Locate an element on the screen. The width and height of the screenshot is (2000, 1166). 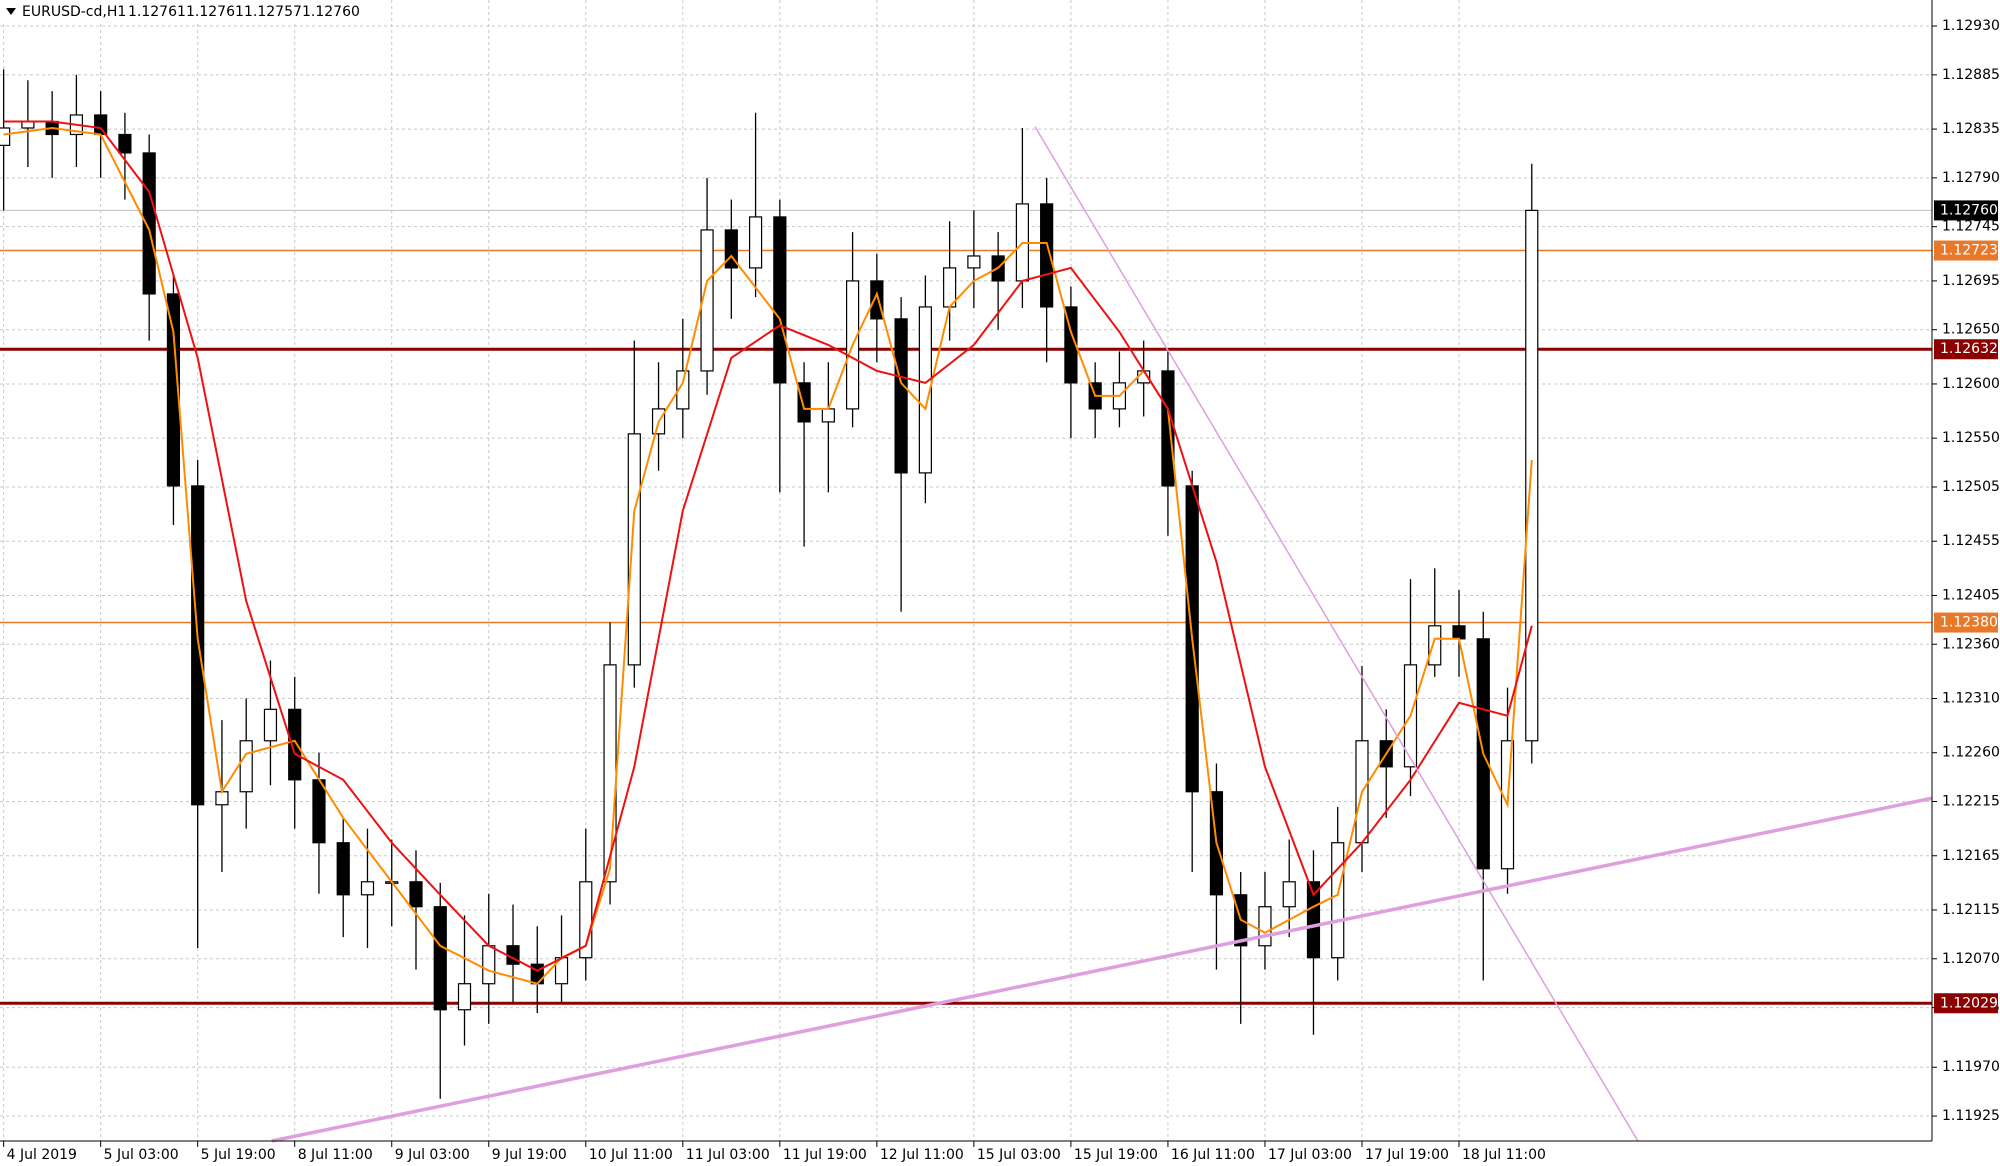
y-tick-label: 1.12405 is located at coordinates (1971, 595).